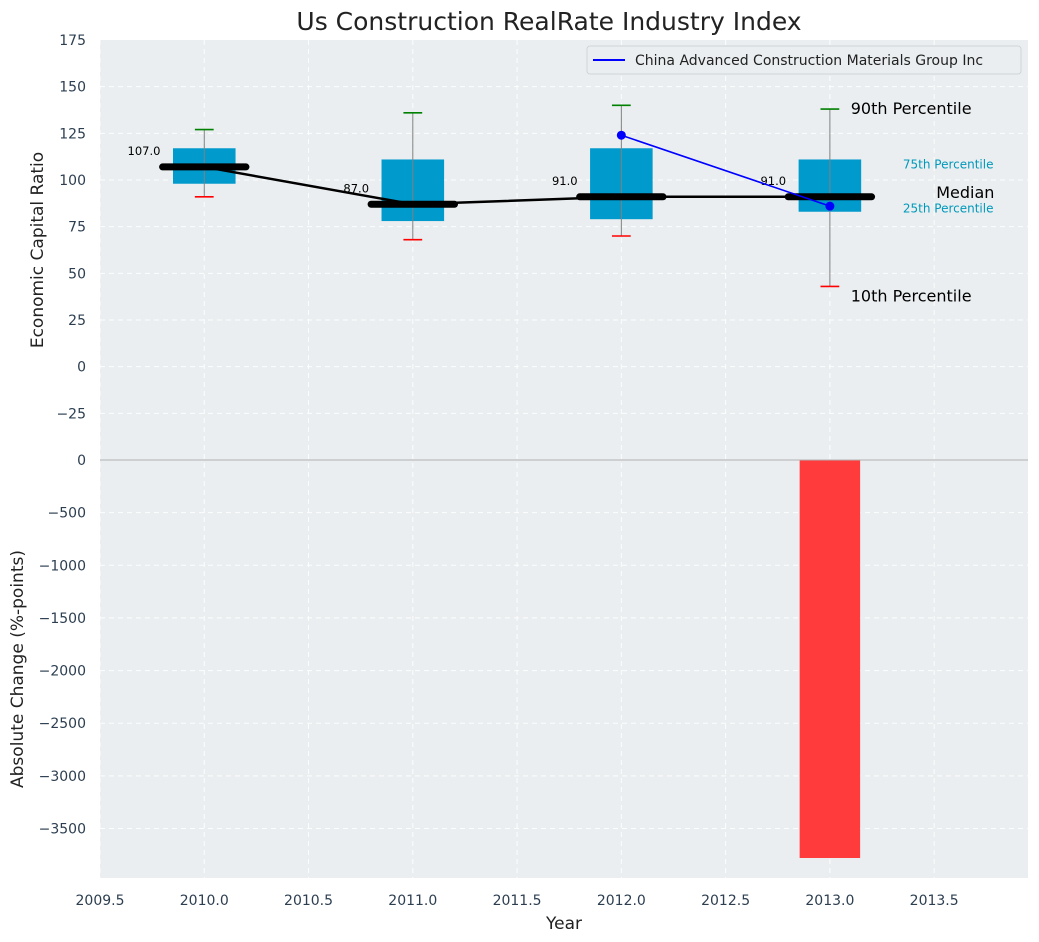 Image resolution: width=1039 pixels, height=942 pixels. Describe the element at coordinates (71, 414) in the screenshot. I see `top-y-tick-label: −25` at that location.